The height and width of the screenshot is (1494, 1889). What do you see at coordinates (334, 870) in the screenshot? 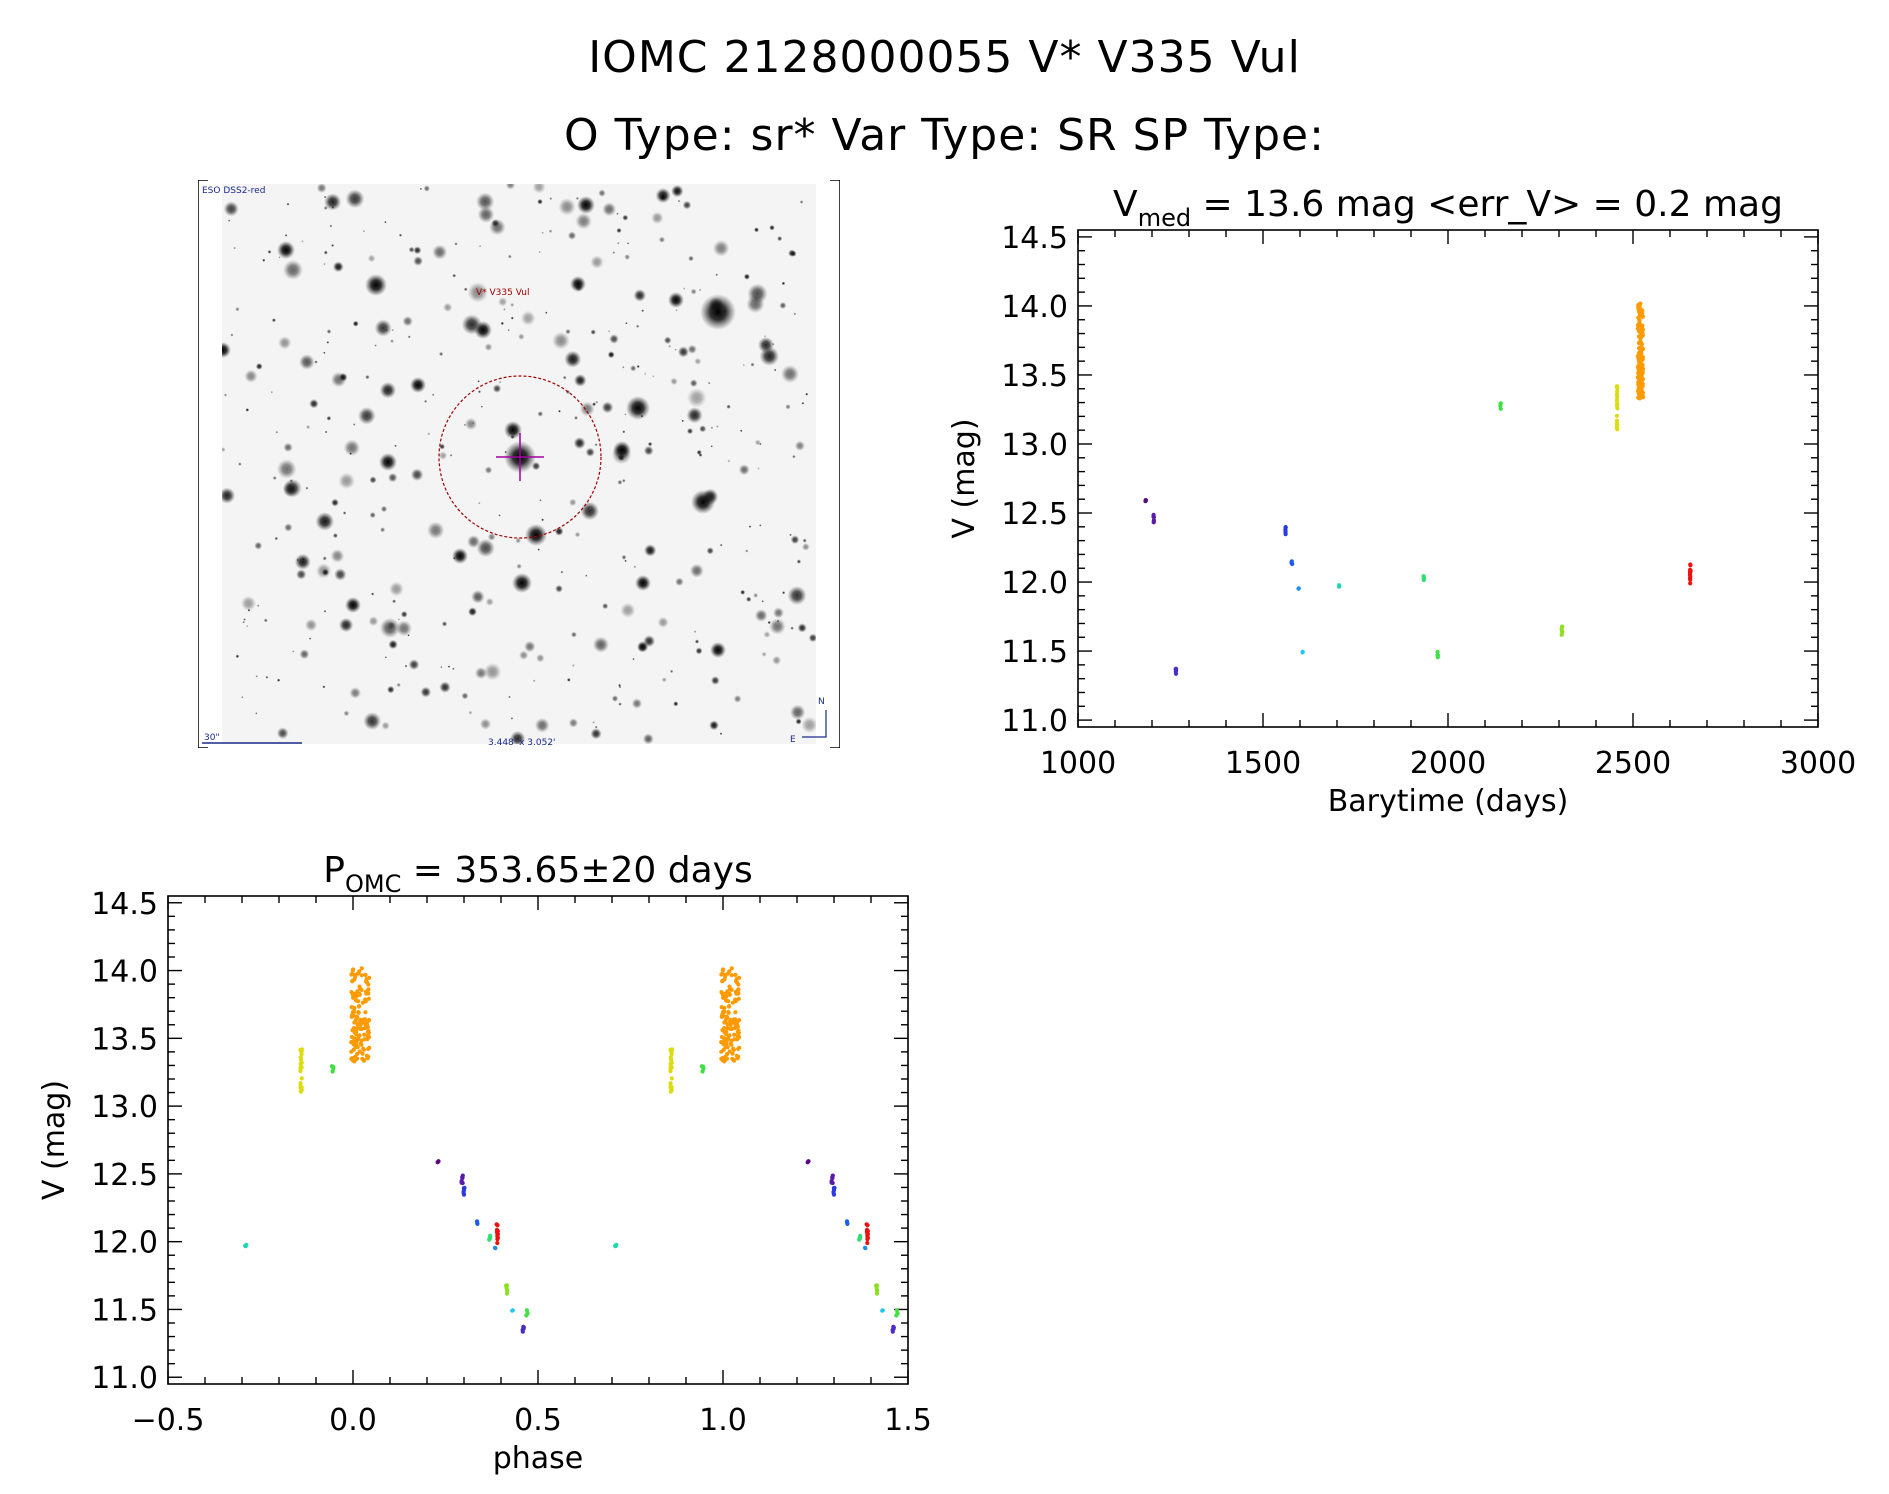
I see `phased-curve-title-main: P` at bounding box center [334, 870].